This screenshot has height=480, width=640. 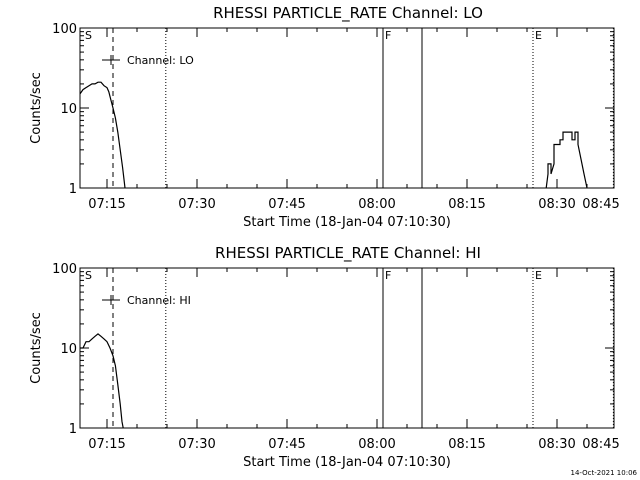 I want to click on legend-label: Channel: HI, so click(x=159, y=300).